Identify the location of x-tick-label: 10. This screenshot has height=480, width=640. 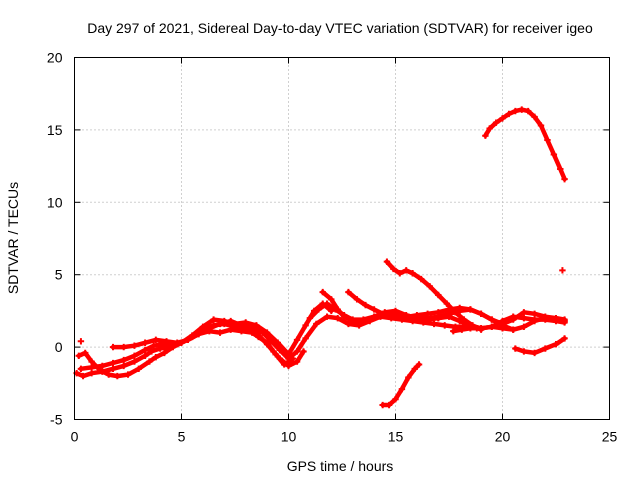
(289, 437).